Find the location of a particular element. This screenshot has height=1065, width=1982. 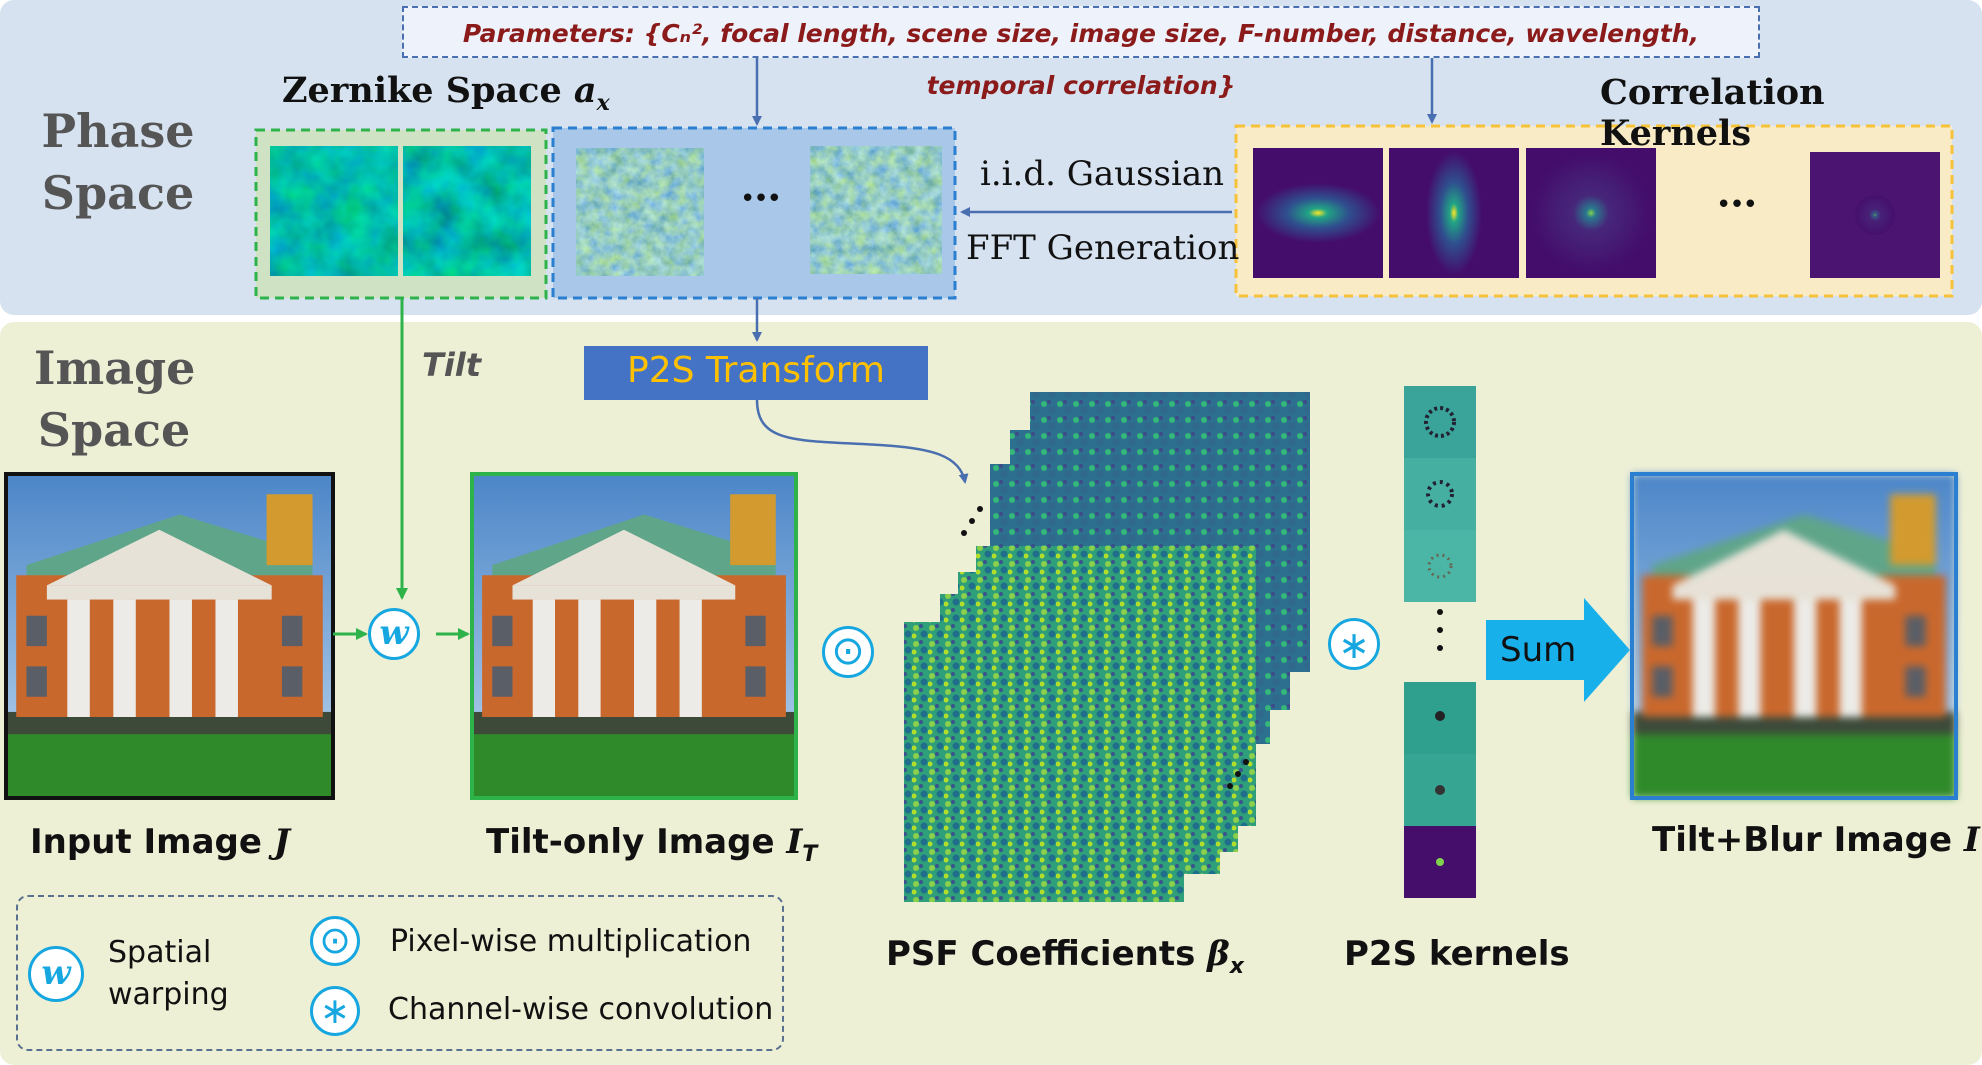

phase-space-title-line2: Space is located at coordinates (118, 193).